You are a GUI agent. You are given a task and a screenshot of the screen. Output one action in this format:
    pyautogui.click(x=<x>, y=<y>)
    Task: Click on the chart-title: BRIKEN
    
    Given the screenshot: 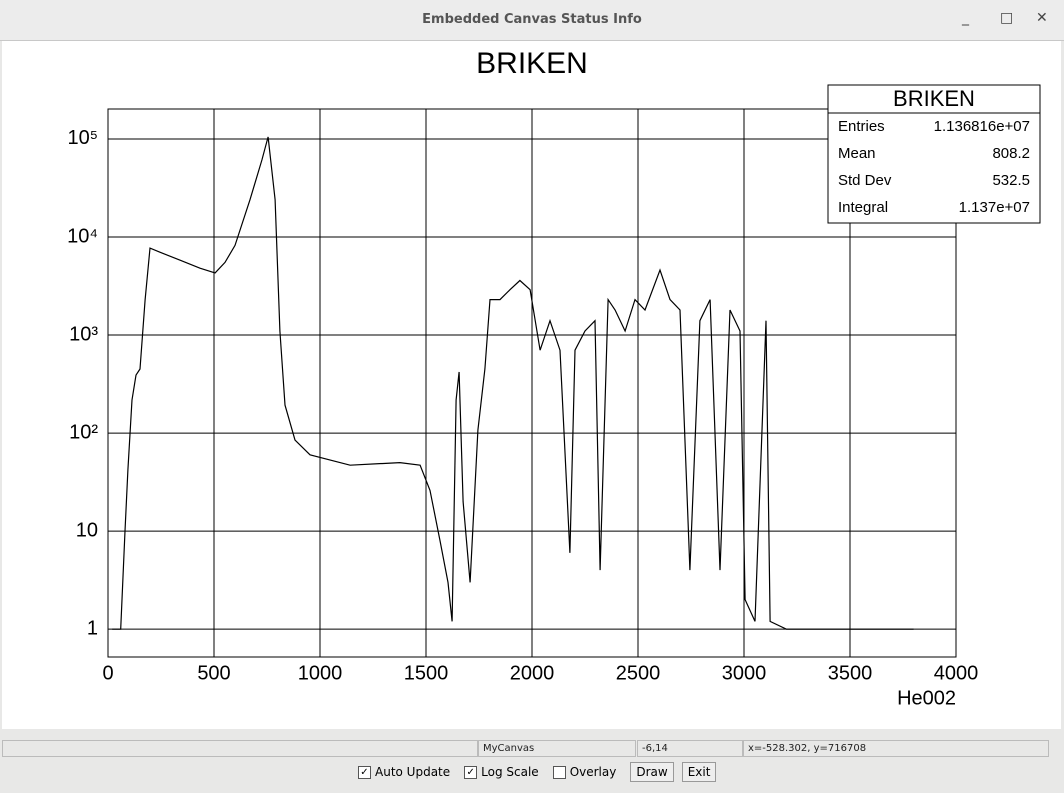 What is the action you would take?
    pyautogui.click(x=532, y=63)
    